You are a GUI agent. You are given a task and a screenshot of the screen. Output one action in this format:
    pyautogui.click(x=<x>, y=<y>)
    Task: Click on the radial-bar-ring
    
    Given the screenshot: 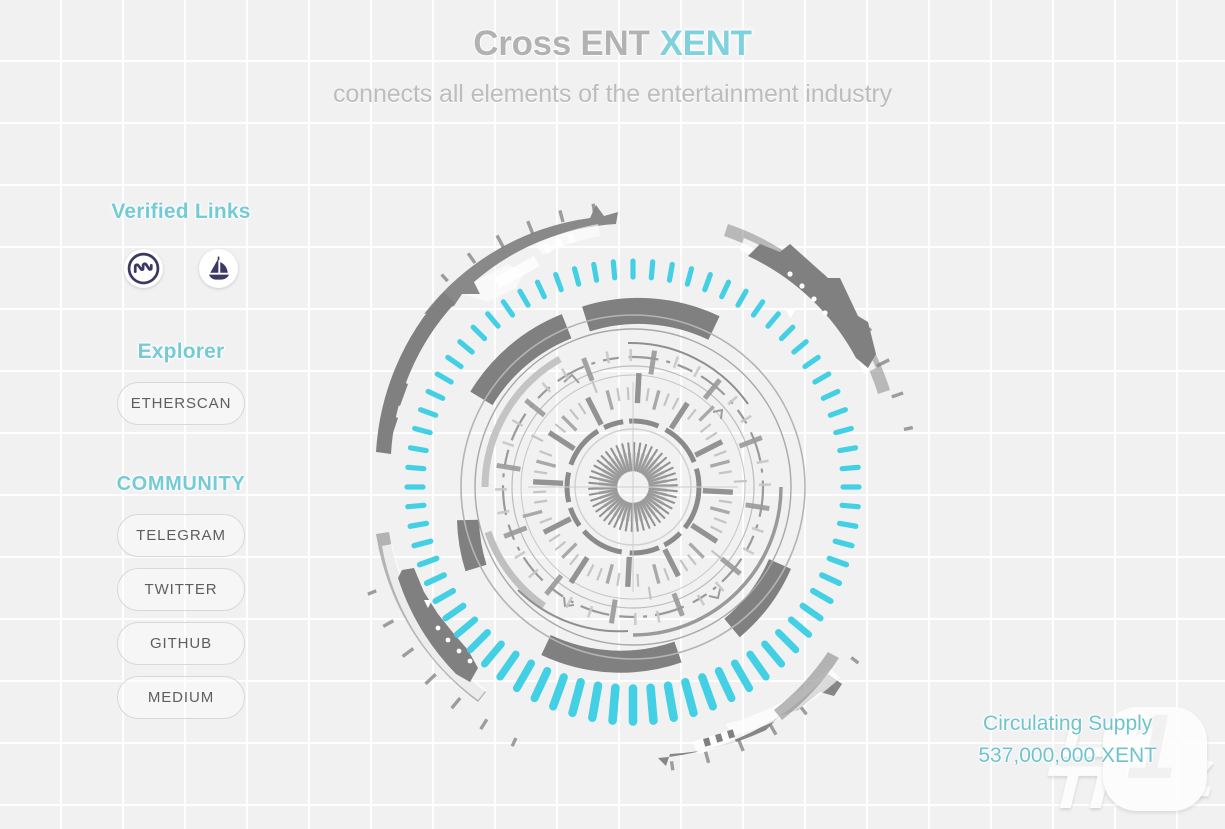 What is the action you would take?
    pyautogui.click(x=633, y=487)
    